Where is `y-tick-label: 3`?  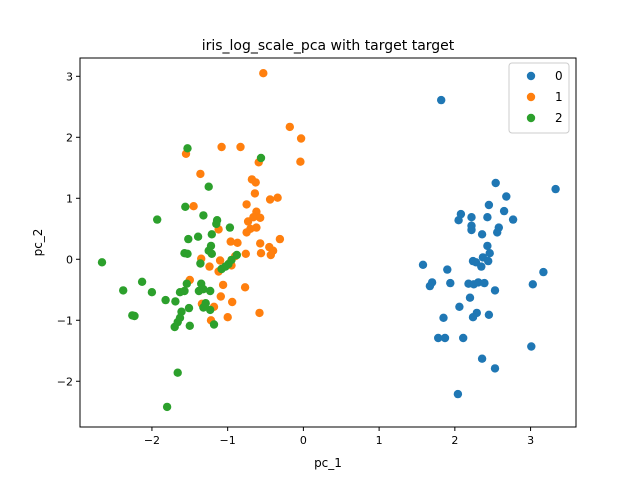
y-tick-label: 3 is located at coordinates (69, 76).